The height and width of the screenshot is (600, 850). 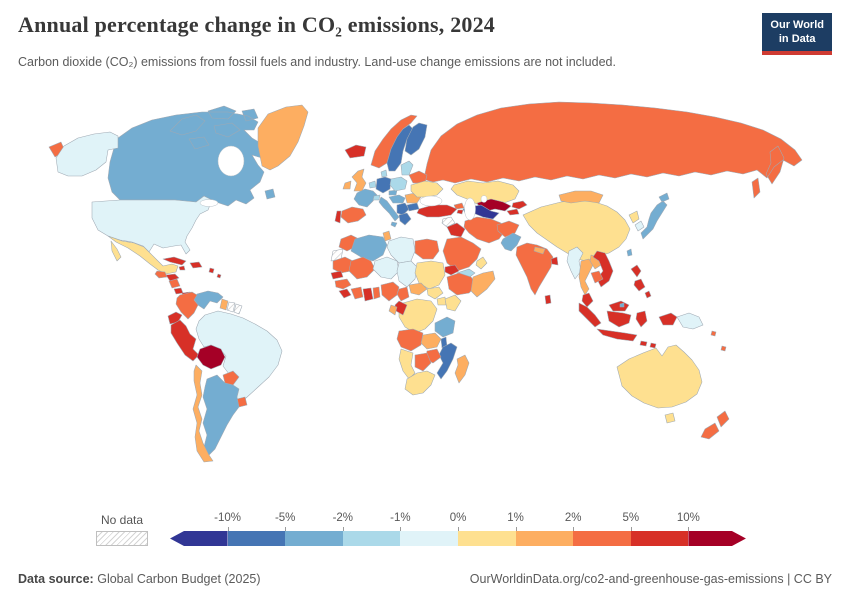 I want to click on country-germany, so click(x=383, y=185).